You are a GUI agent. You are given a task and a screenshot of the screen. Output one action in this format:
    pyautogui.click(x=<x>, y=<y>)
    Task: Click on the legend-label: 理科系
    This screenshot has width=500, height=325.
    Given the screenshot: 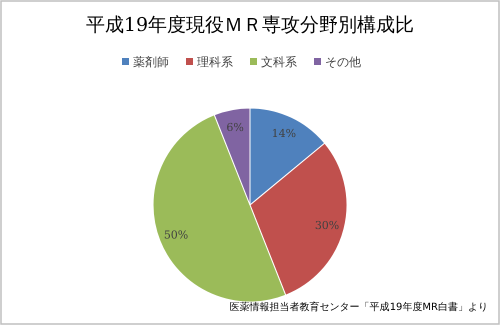 What is the action you would take?
    pyautogui.click(x=215, y=62)
    